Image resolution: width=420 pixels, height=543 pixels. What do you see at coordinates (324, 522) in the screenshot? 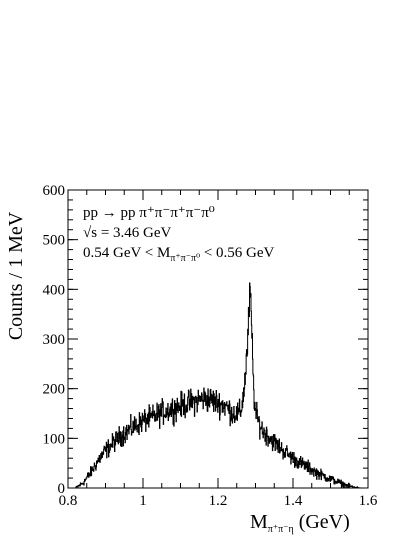
I see `x-axis-title-unit: (GeV)` at bounding box center [324, 522].